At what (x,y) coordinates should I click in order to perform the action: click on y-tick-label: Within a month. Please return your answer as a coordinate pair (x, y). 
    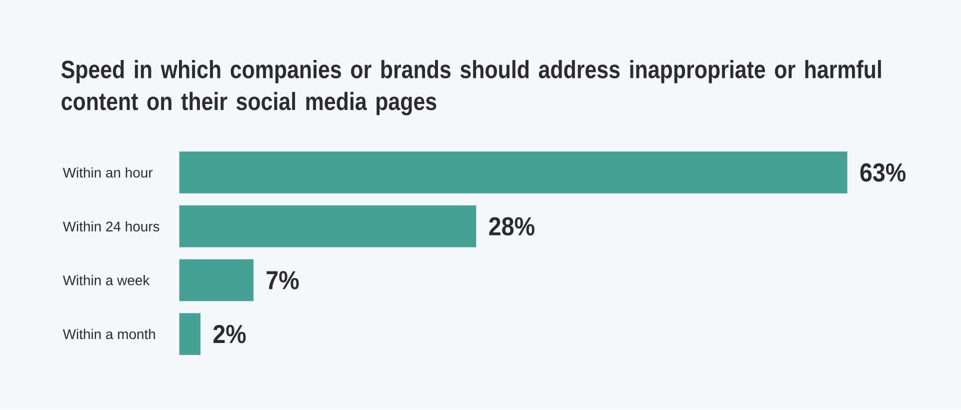
    Looking at the image, I should click on (108, 334).